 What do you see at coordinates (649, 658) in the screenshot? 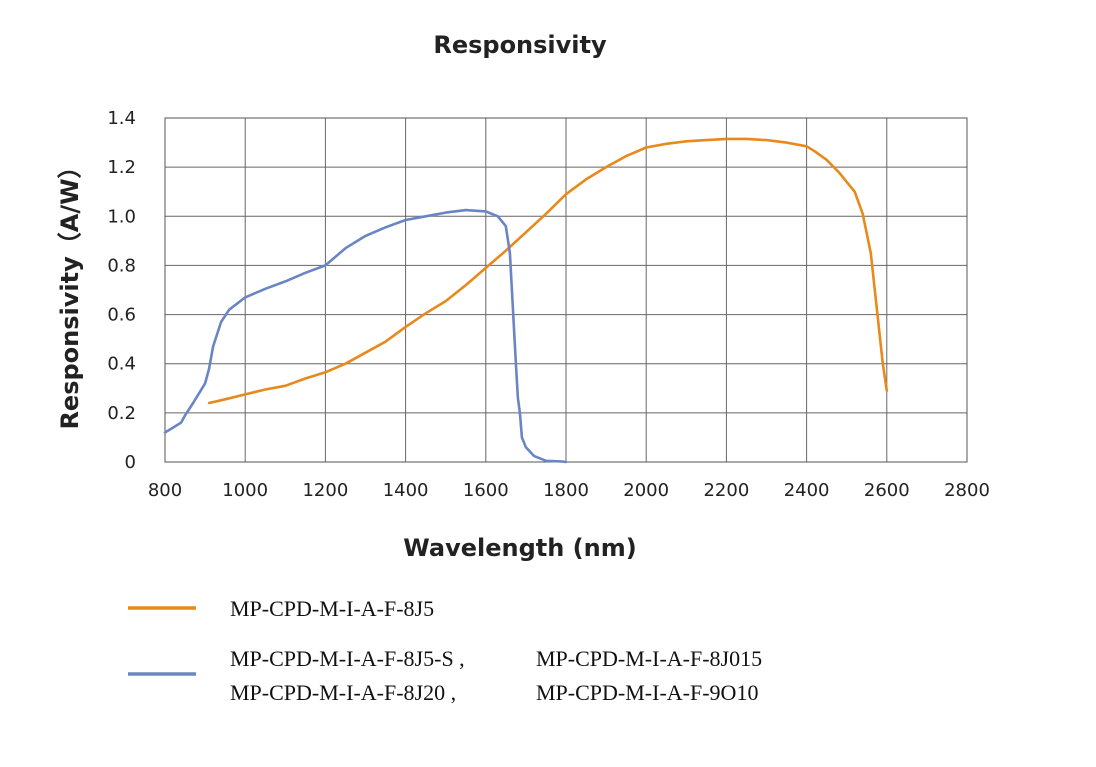
I see `legend-label: MP-CPD-M-I-A-F-8J015` at bounding box center [649, 658].